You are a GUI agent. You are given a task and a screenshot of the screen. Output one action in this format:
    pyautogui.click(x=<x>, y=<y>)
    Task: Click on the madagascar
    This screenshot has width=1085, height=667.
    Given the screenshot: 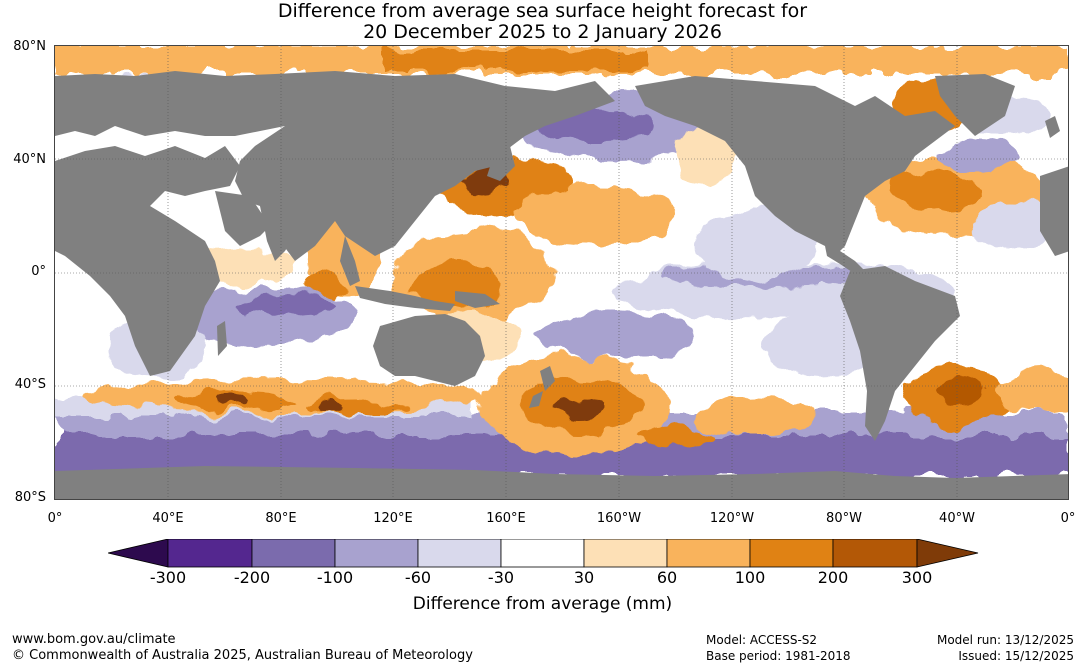 What is the action you would take?
    pyautogui.click(x=222, y=338)
    